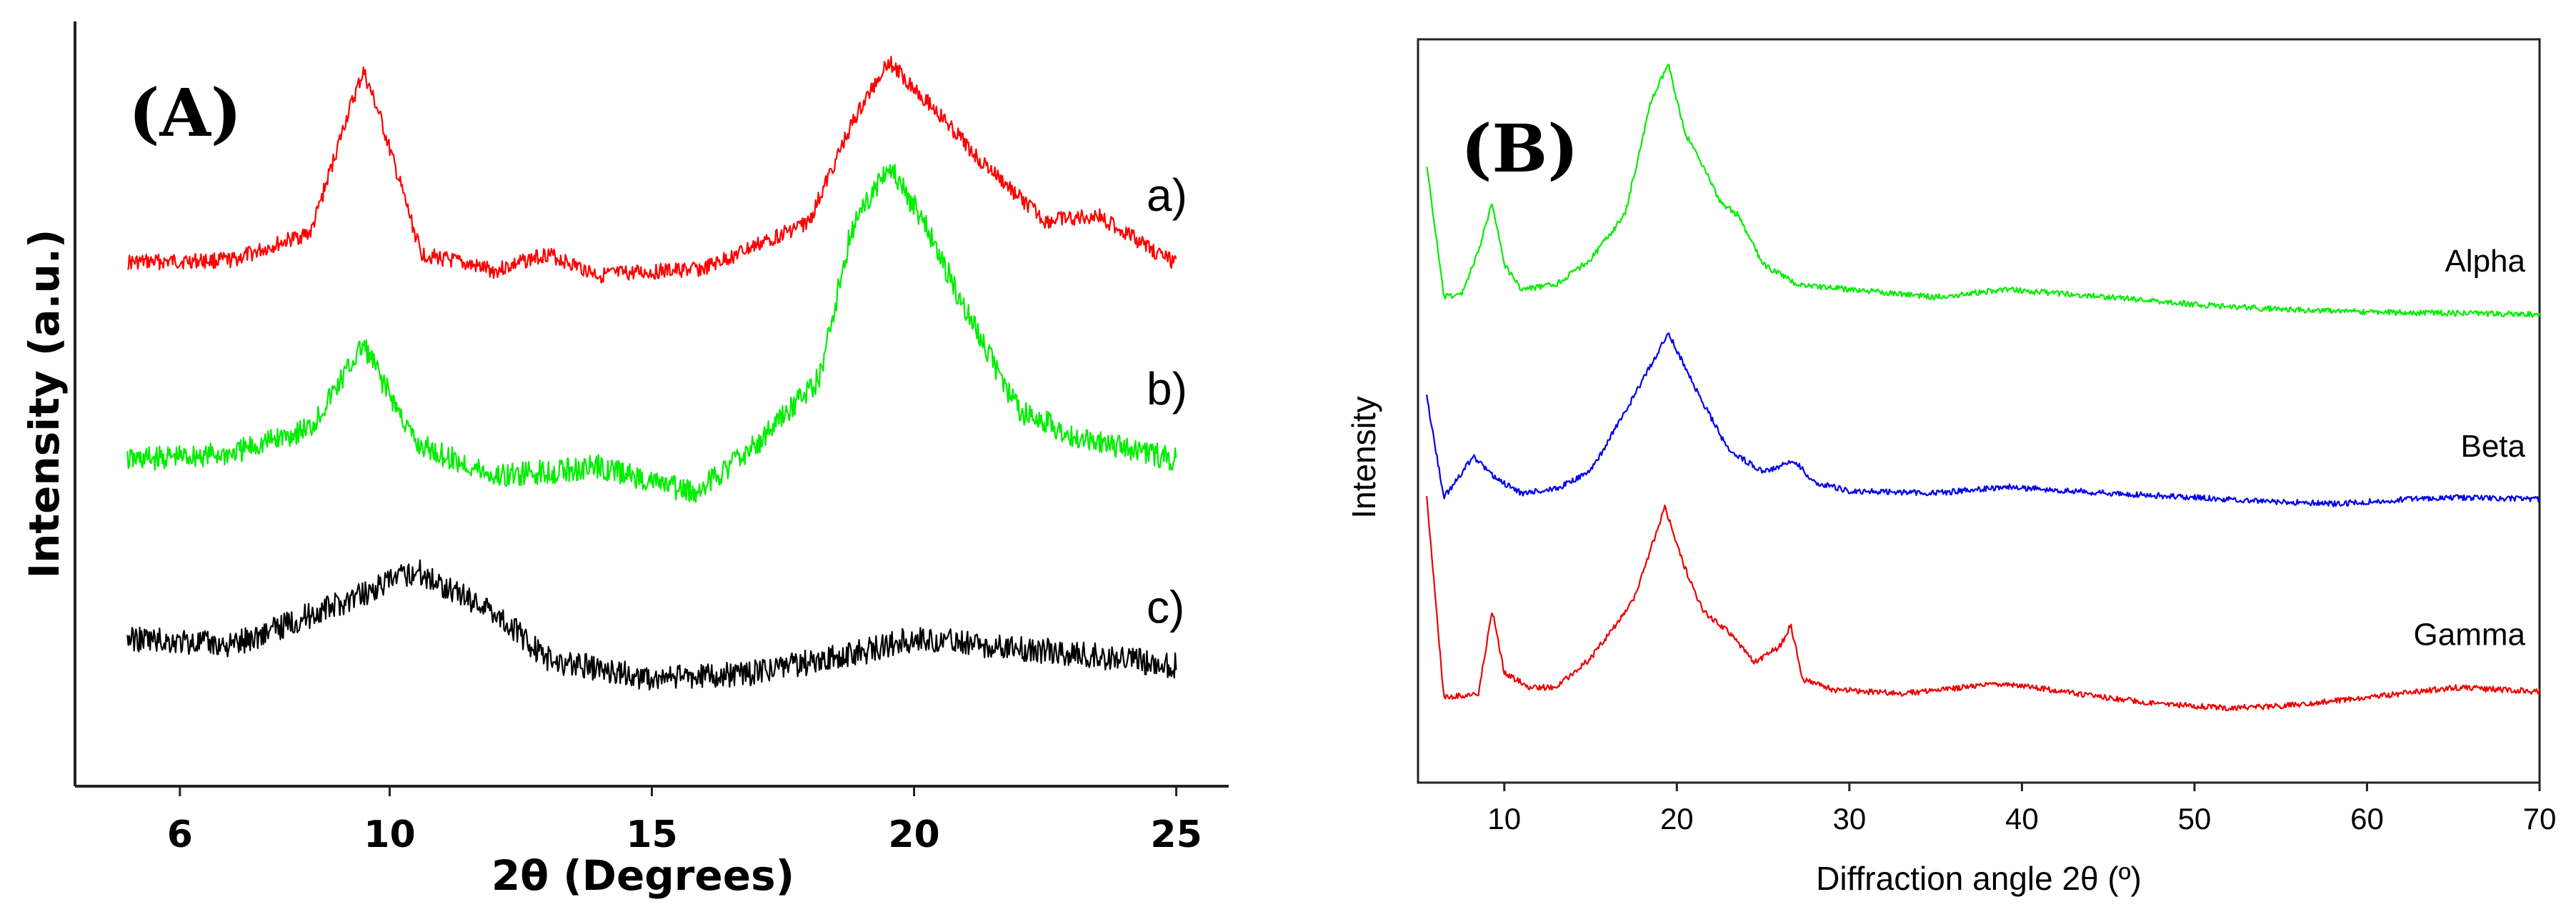 This screenshot has width=2576, height=922. Describe the element at coordinates (2367, 819) in the screenshot. I see `panel-b-tick-label: 60` at that location.